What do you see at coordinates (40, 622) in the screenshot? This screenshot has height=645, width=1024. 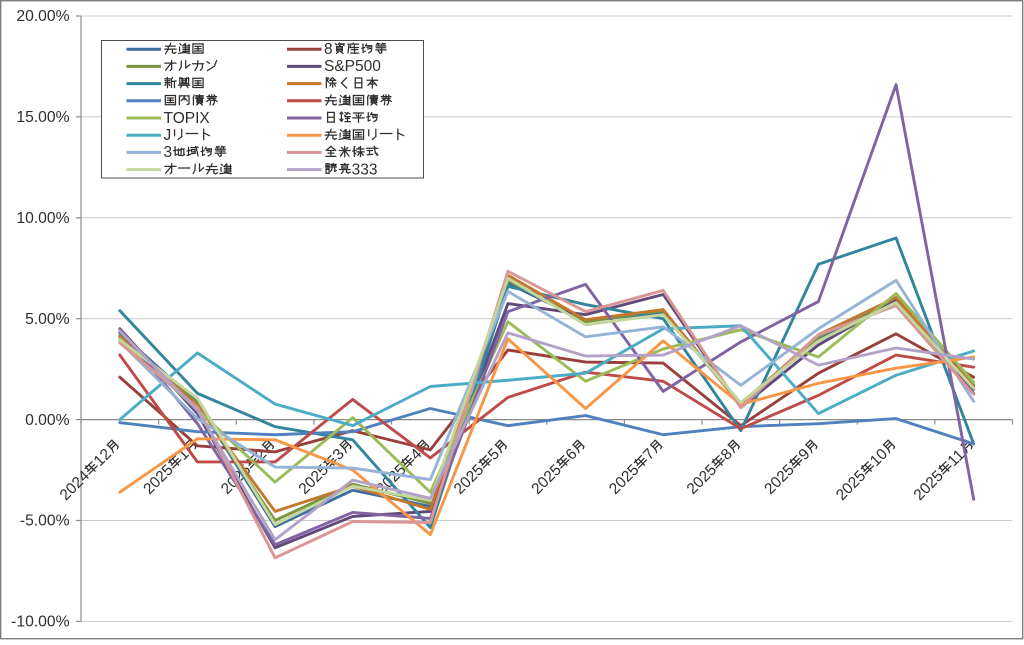 I see `svg-text: -10.00%` at bounding box center [40, 622].